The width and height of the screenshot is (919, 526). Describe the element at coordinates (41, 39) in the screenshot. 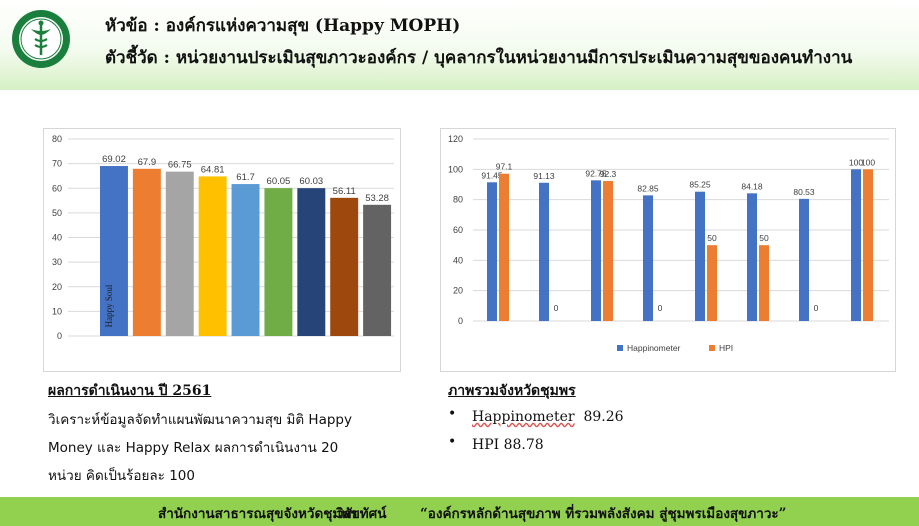

I see `caduceus-seal-icon` at that location.